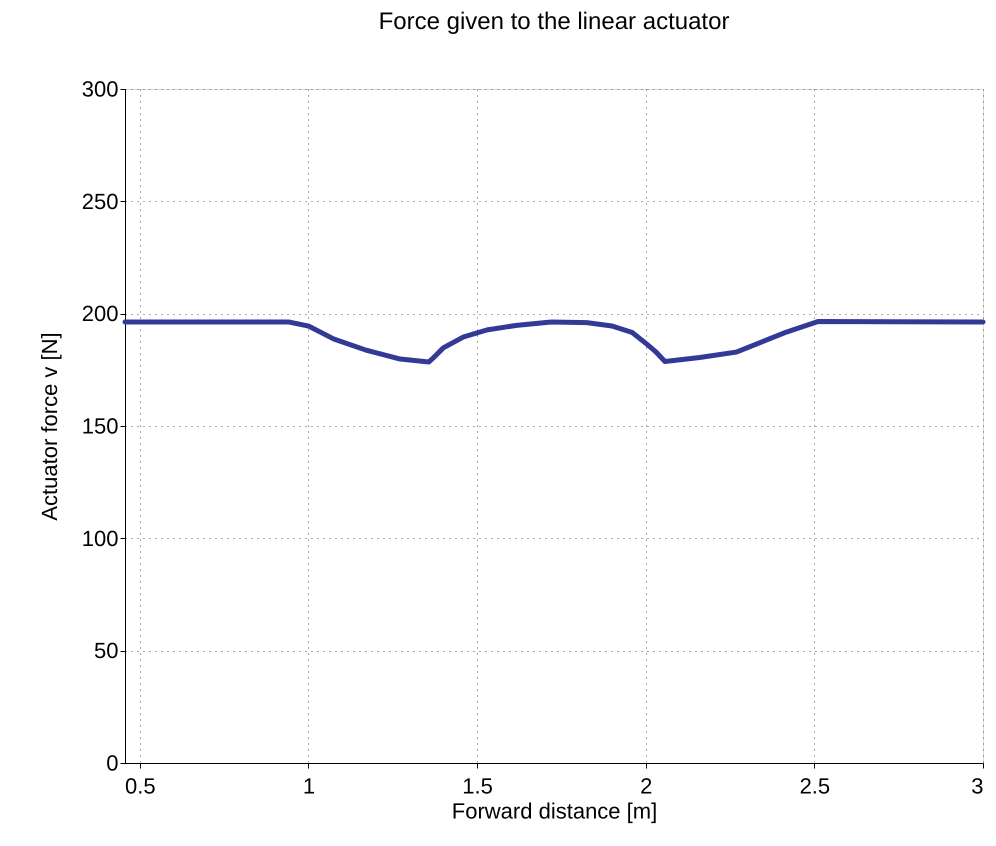 Image resolution: width=996 pixels, height=846 pixels. What do you see at coordinates (100, 426) in the screenshot?
I see `y-tick-label: 150` at bounding box center [100, 426].